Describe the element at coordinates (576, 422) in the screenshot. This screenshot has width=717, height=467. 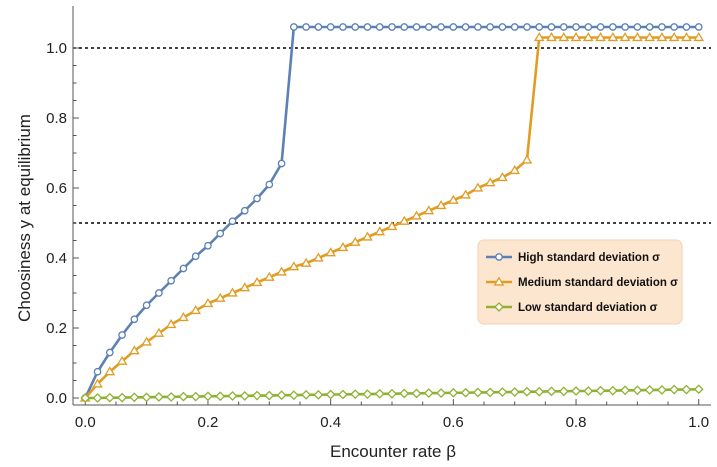
I see `x-tick-label: 0.8` at that location.